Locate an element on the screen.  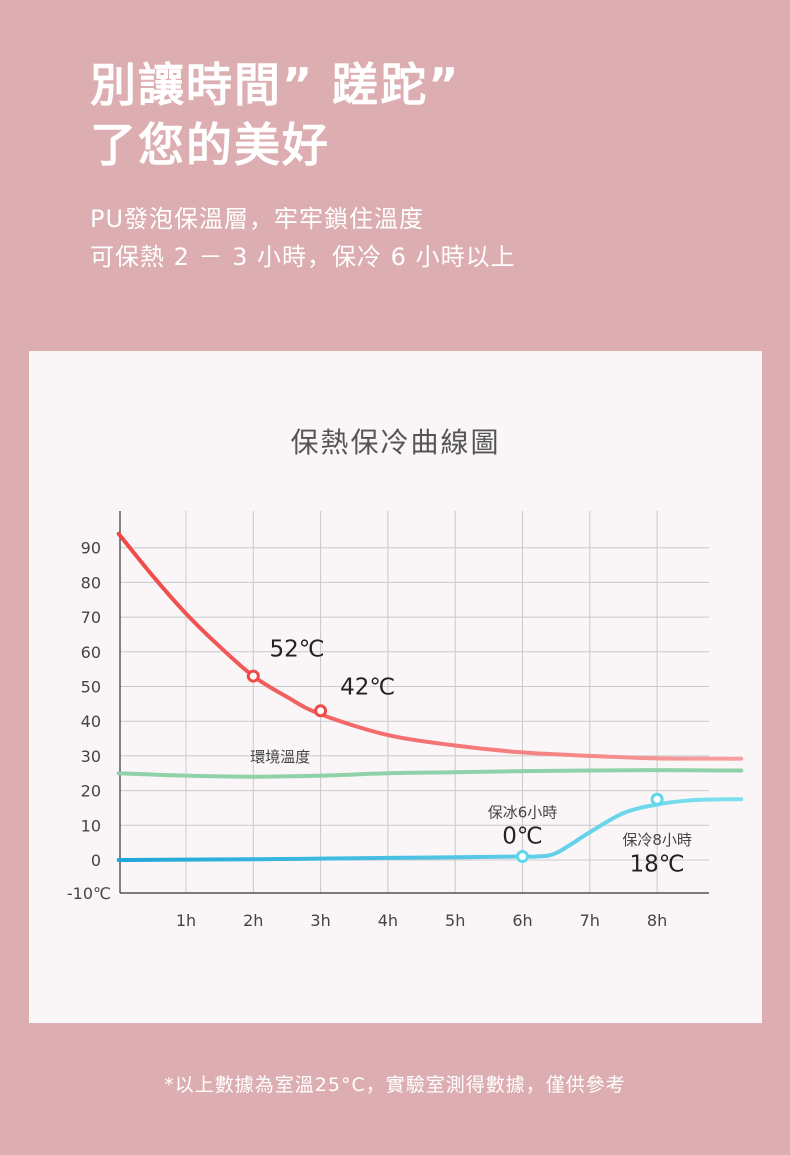
data-point-sublabel: 保冰6小時 is located at coordinates (523, 812).